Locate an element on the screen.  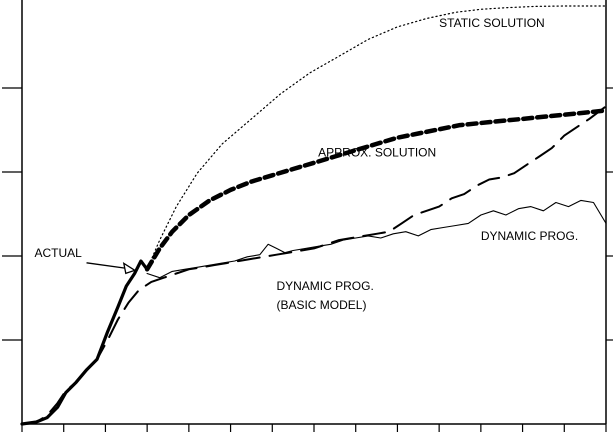
annotation-label: ACTUAL is located at coordinates (59, 253).